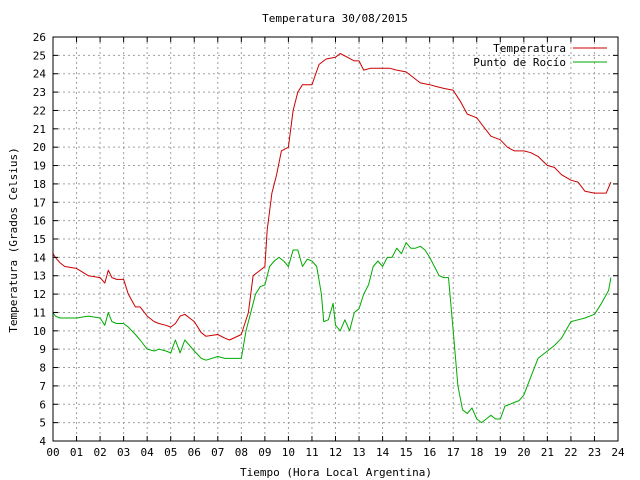  What do you see at coordinates (148, 452) in the screenshot?
I see `x-tick-label: 04` at bounding box center [148, 452].